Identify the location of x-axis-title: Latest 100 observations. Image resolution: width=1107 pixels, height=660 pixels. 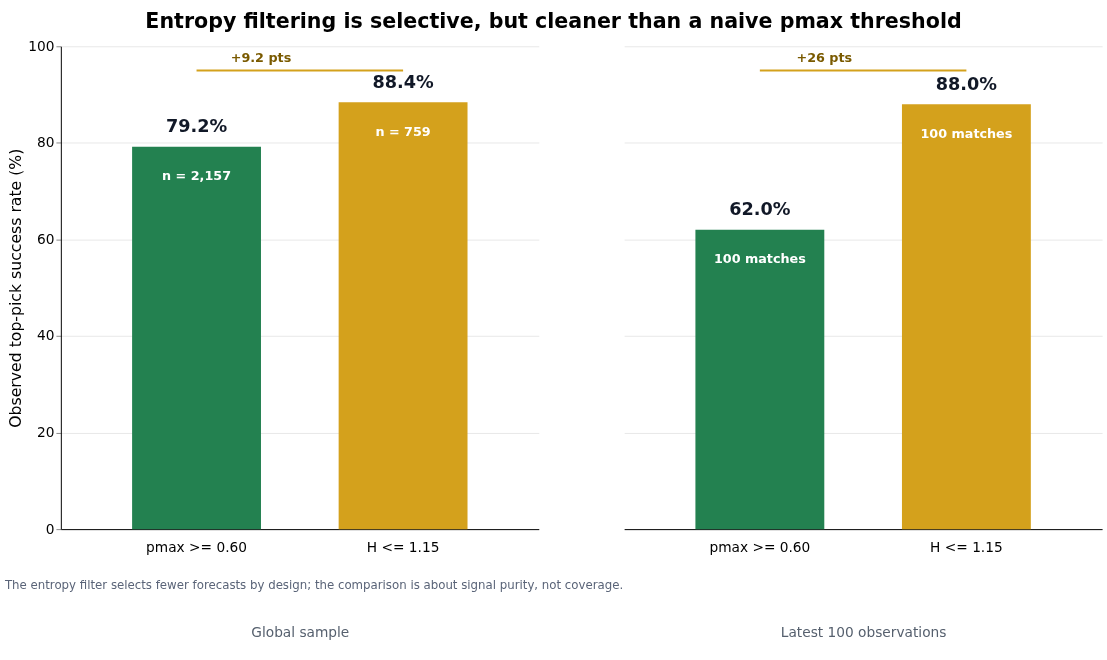
(863, 631).